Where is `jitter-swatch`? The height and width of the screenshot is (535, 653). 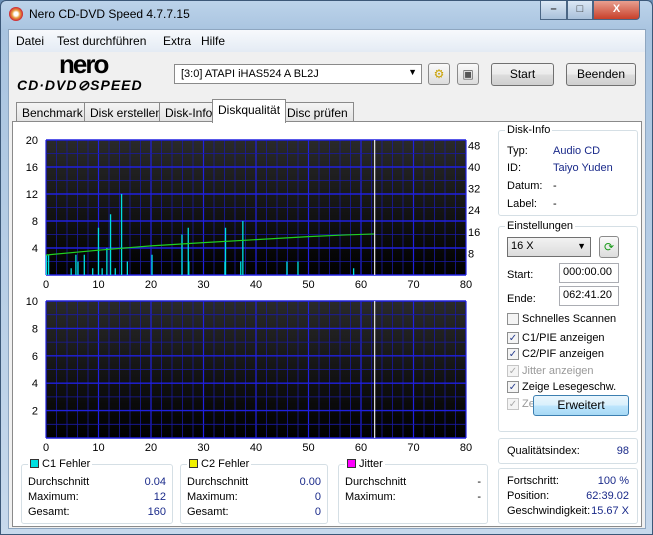 jitter-swatch is located at coordinates (351, 463).